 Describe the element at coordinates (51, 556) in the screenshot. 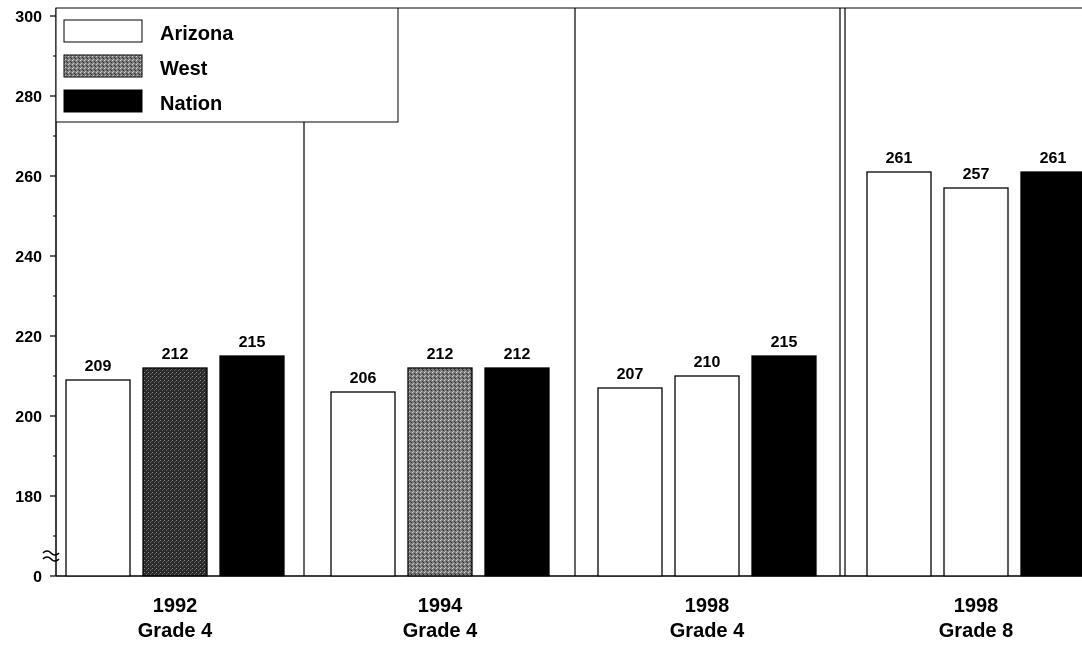

I see `axis-break-icon` at that location.